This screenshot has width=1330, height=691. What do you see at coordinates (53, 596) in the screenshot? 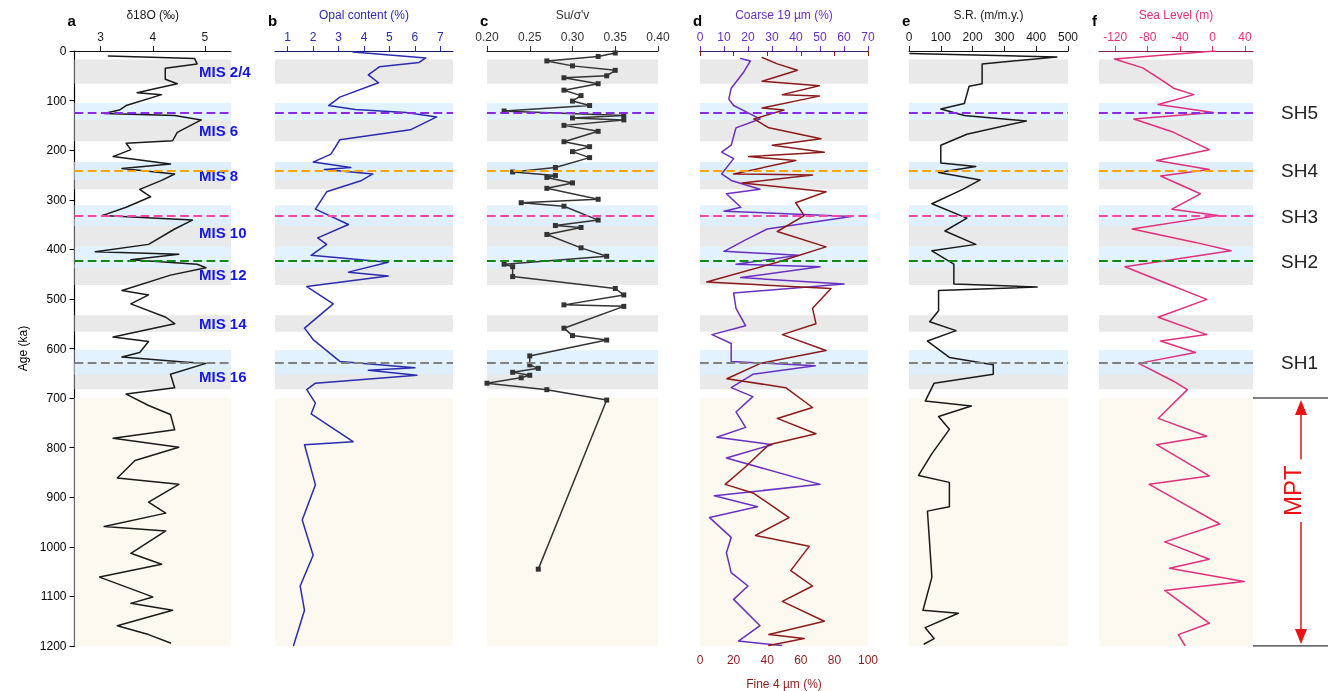
I see `y-tick-label: 1100` at bounding box center [53, 596].